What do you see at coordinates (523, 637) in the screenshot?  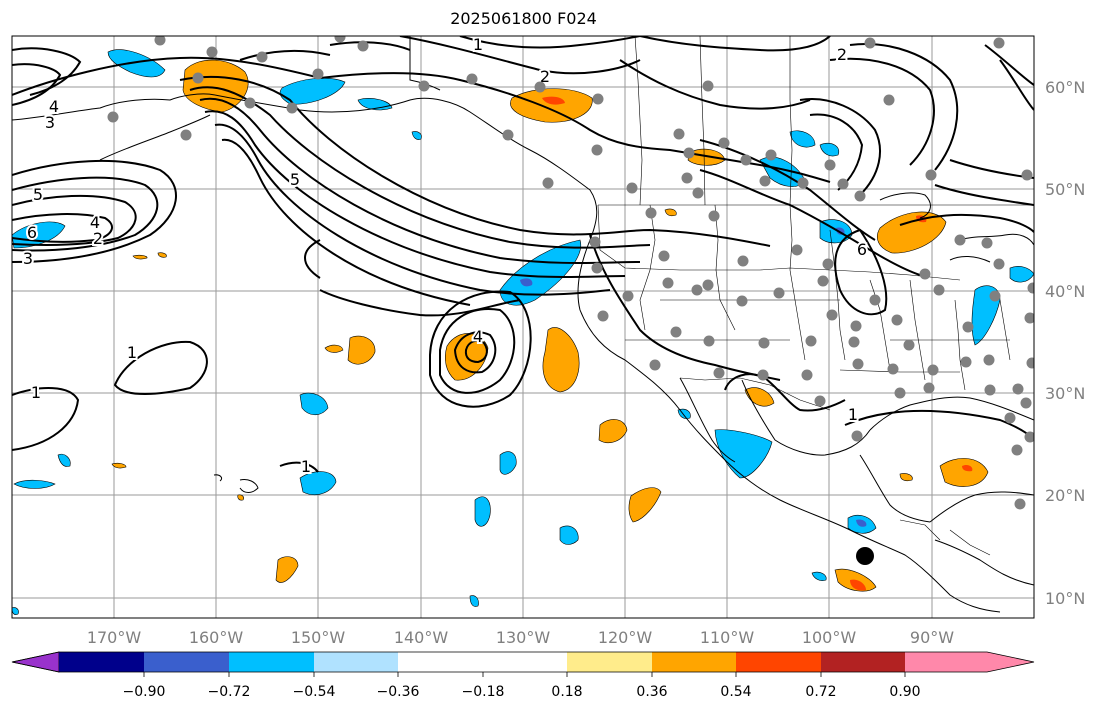 I see `lon-tick-label: 130°W` at bounding box center [523, 637].